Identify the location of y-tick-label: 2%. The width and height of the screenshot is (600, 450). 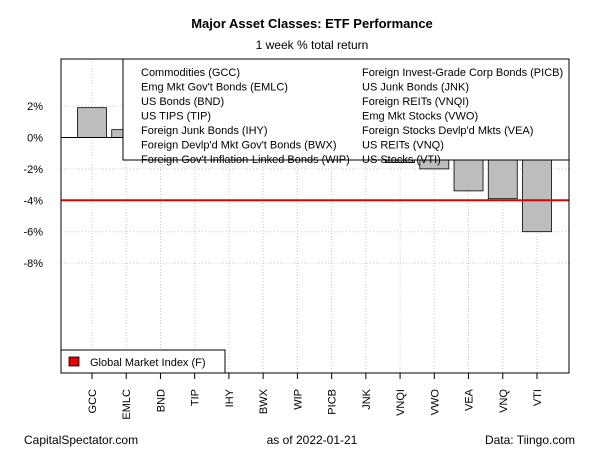
(35, 107).